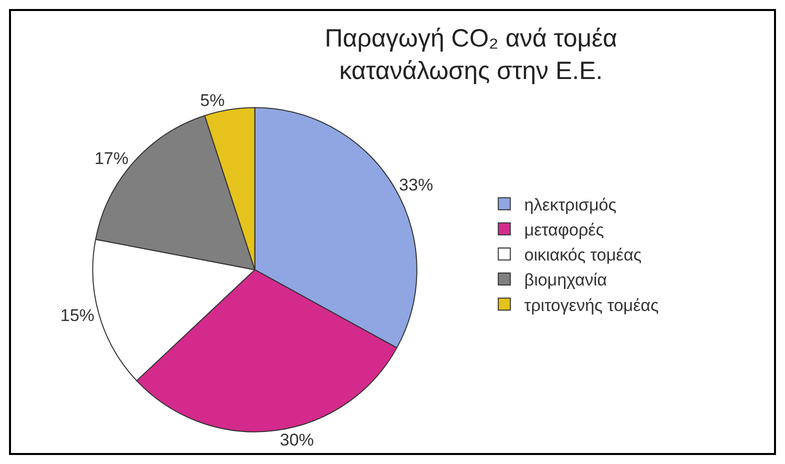 The height and width of the screenshot is (464, 785). What do you see at coordinates (212, 100) in the screenshot?
I see `data-label: 5%` at bounding box center [212, 100].